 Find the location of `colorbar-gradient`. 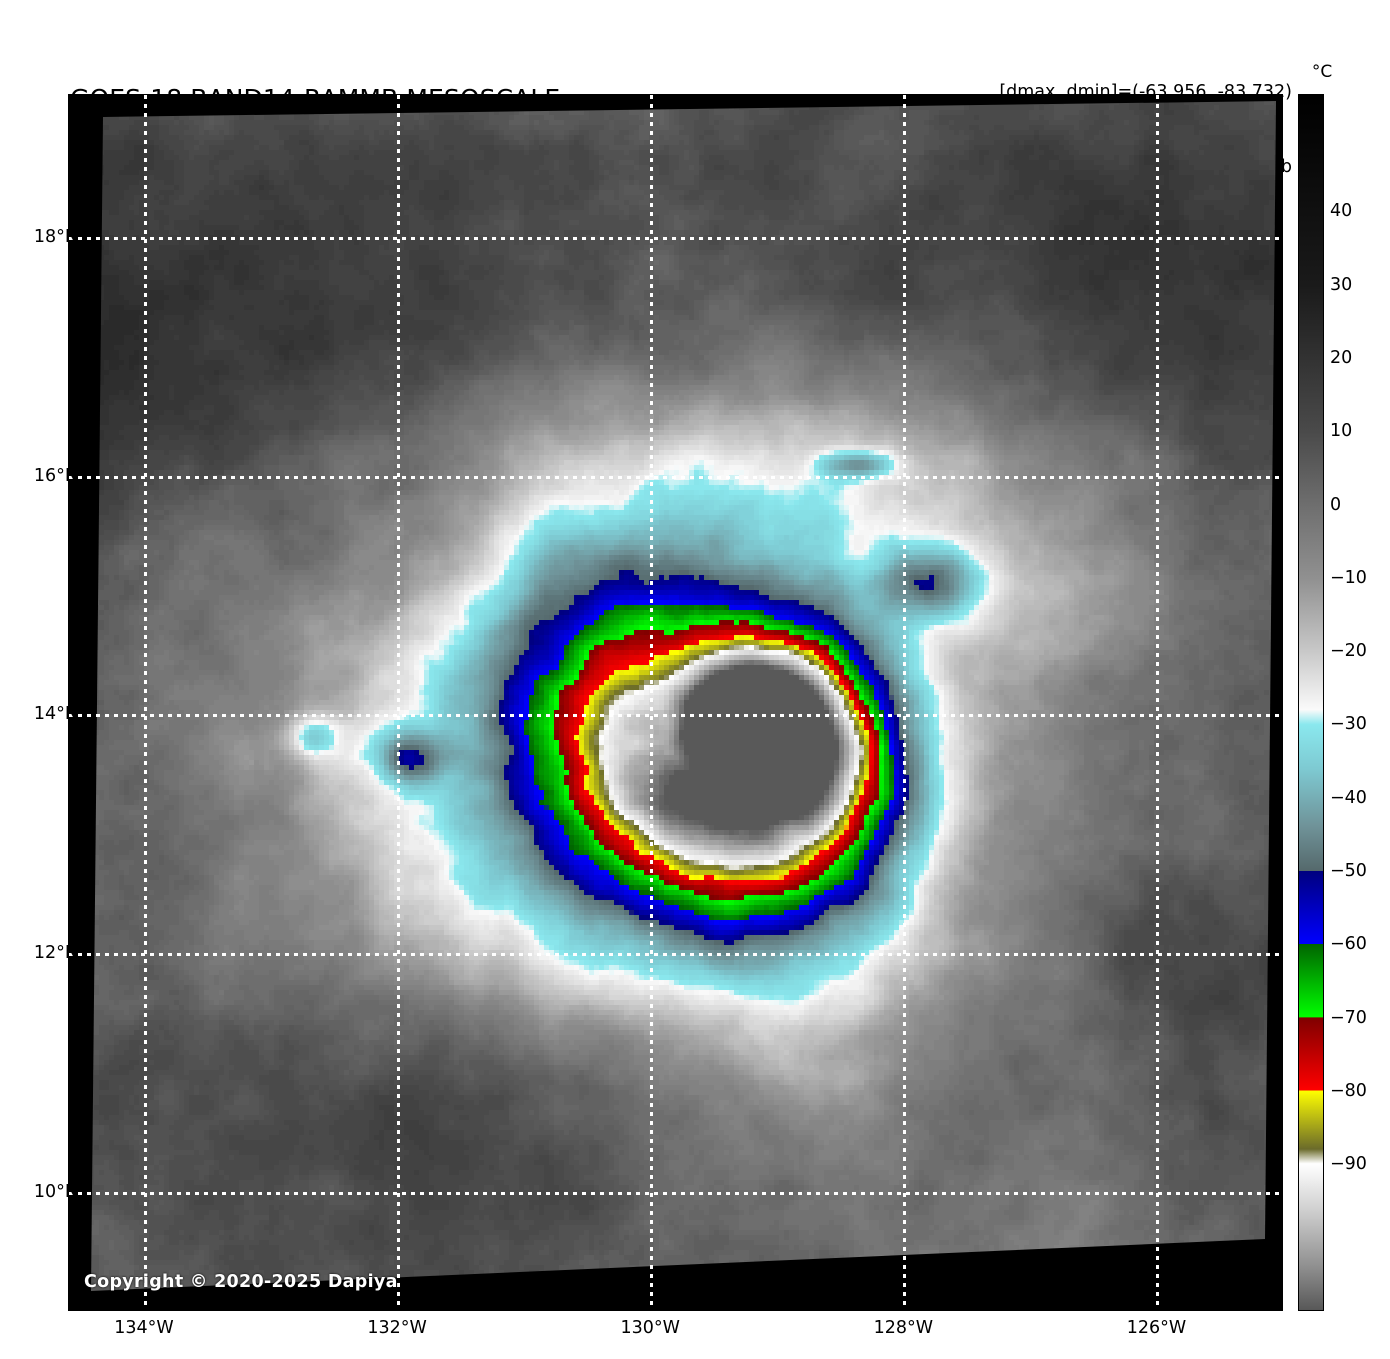

colorbar-gradient is located at coordinates (1311, 702).